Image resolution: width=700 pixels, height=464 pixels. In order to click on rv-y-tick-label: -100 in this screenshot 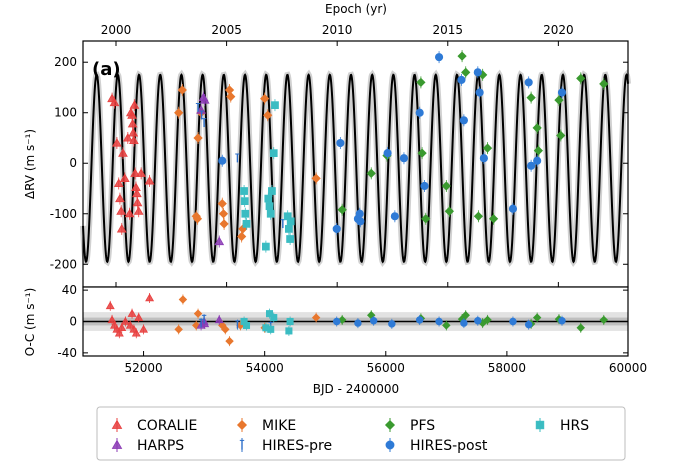, I will do `click(63, 214)`.